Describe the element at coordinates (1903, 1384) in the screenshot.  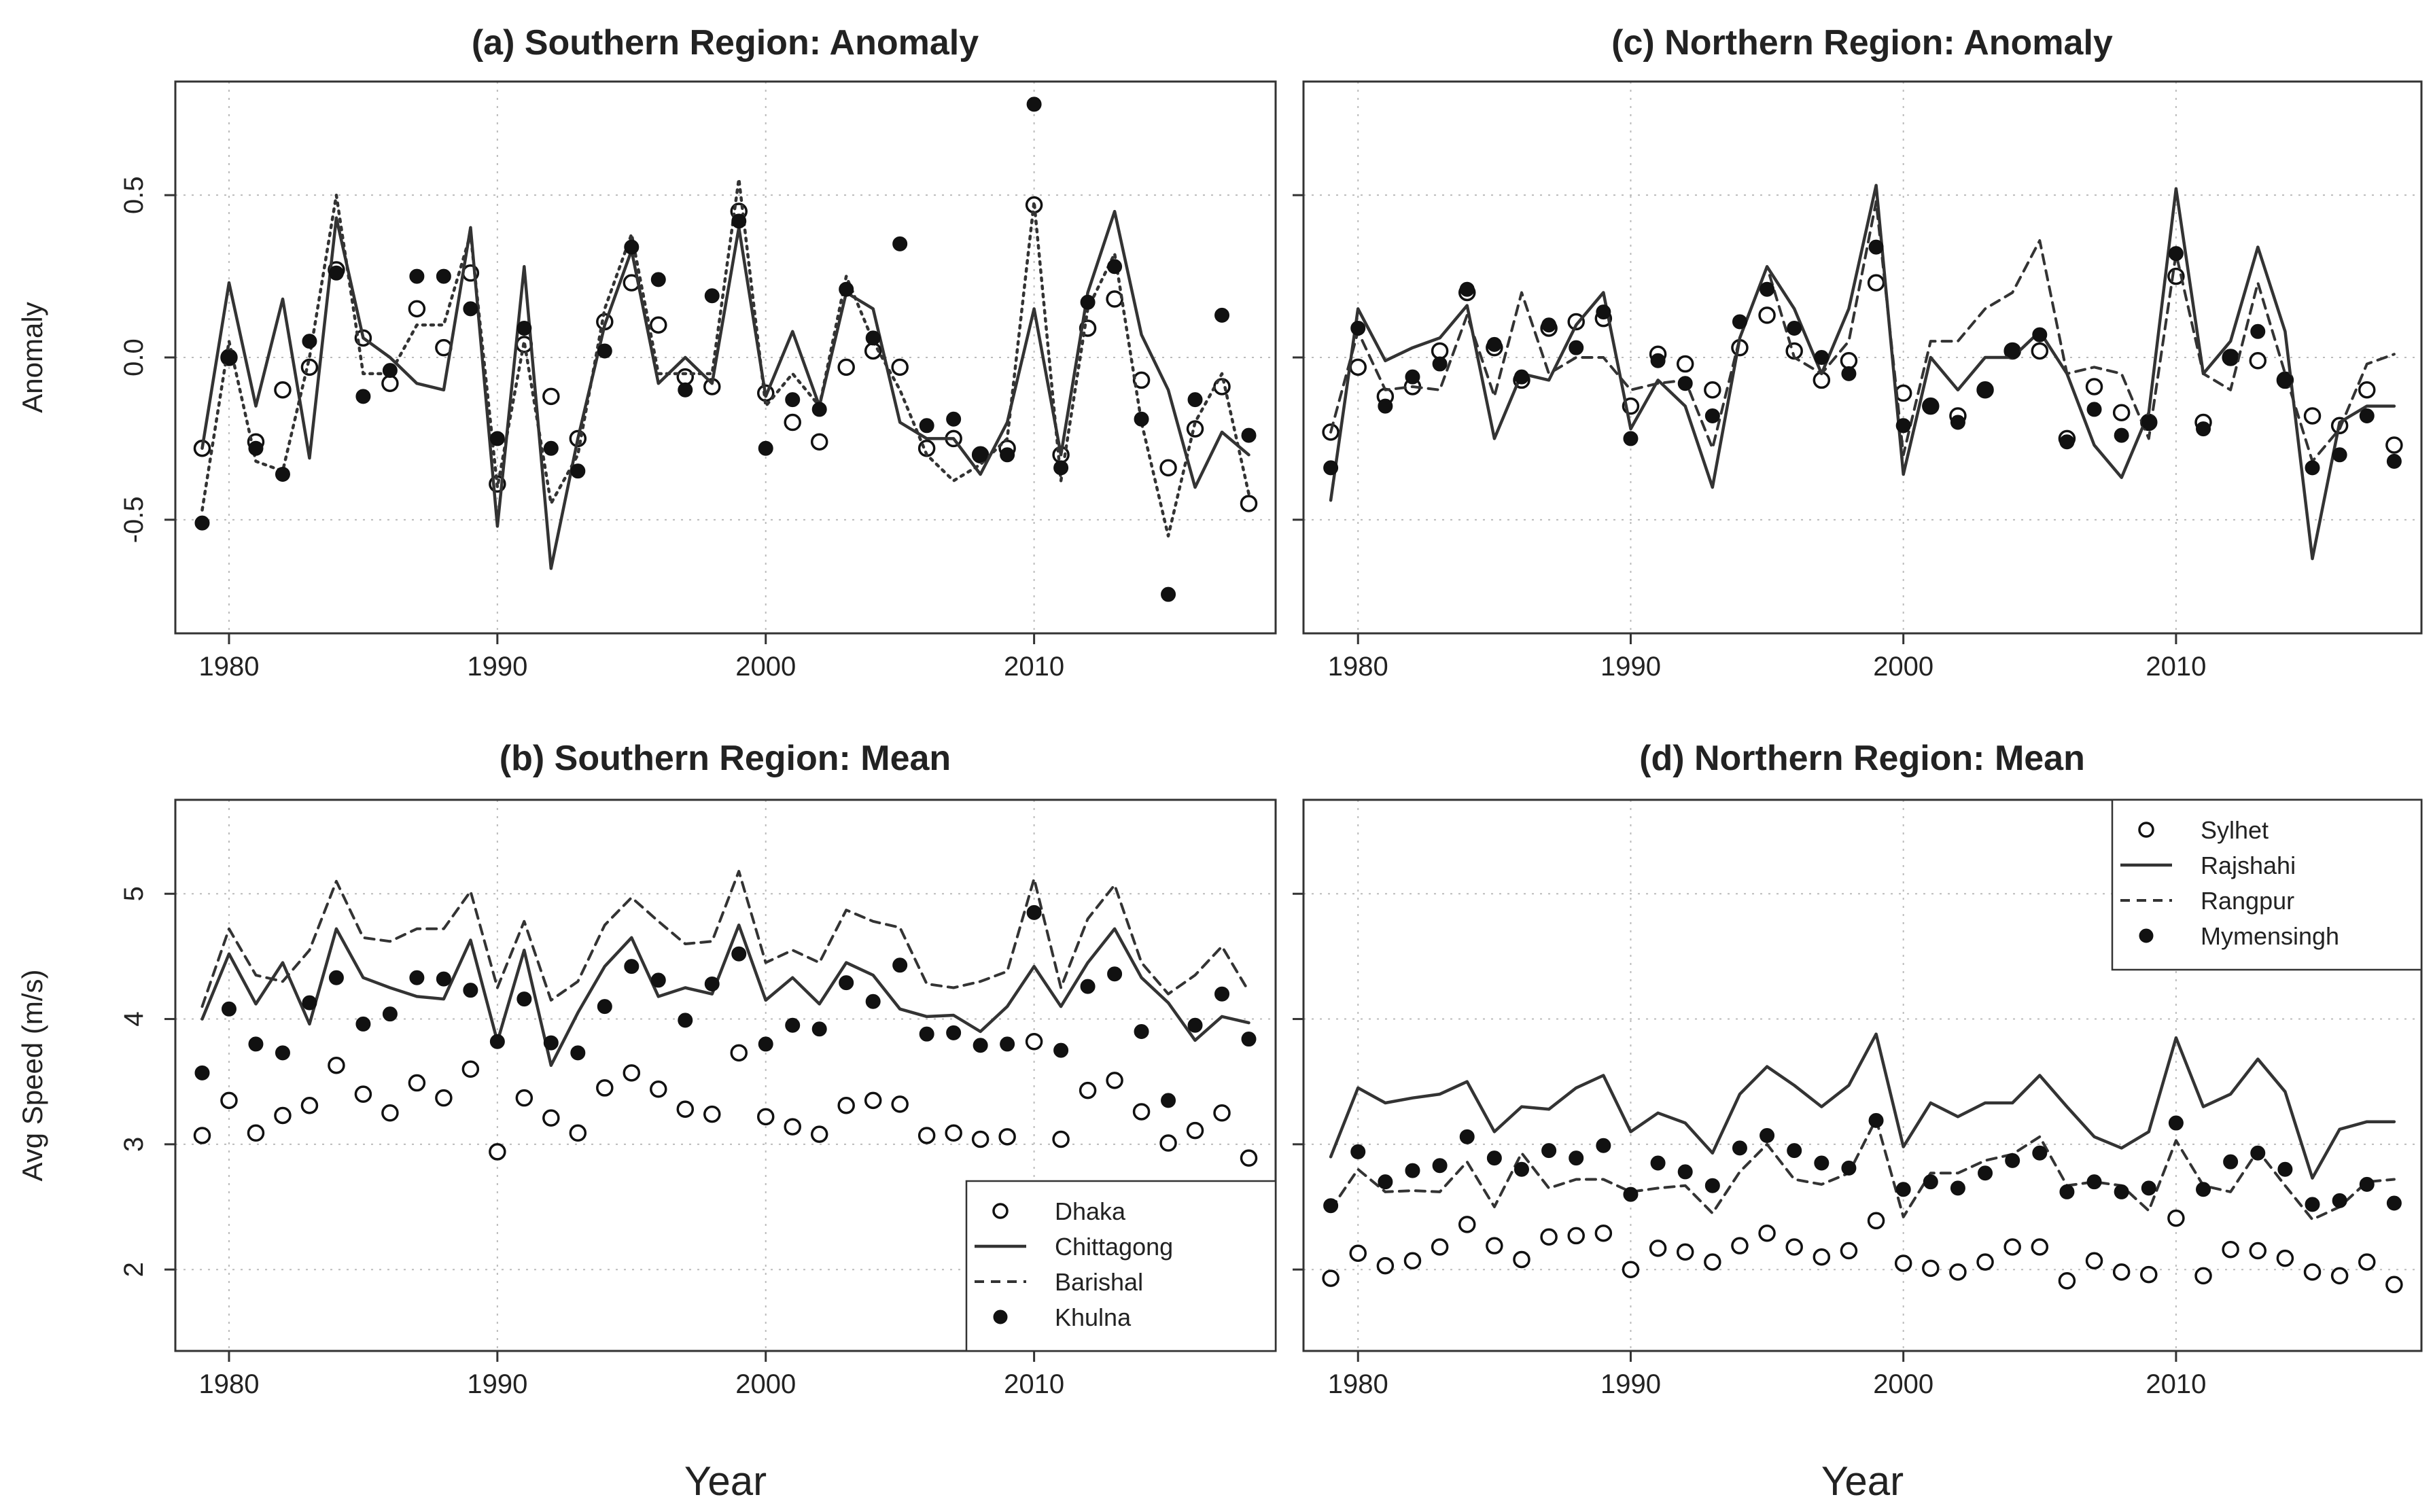
I see `x-tick-label: 2000` at that location.